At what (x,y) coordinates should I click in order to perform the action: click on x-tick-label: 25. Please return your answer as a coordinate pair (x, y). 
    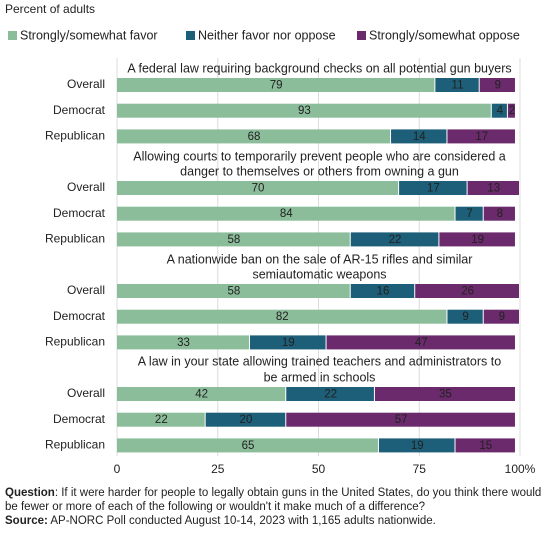
    Looking at the image, I should click on (218, 469).